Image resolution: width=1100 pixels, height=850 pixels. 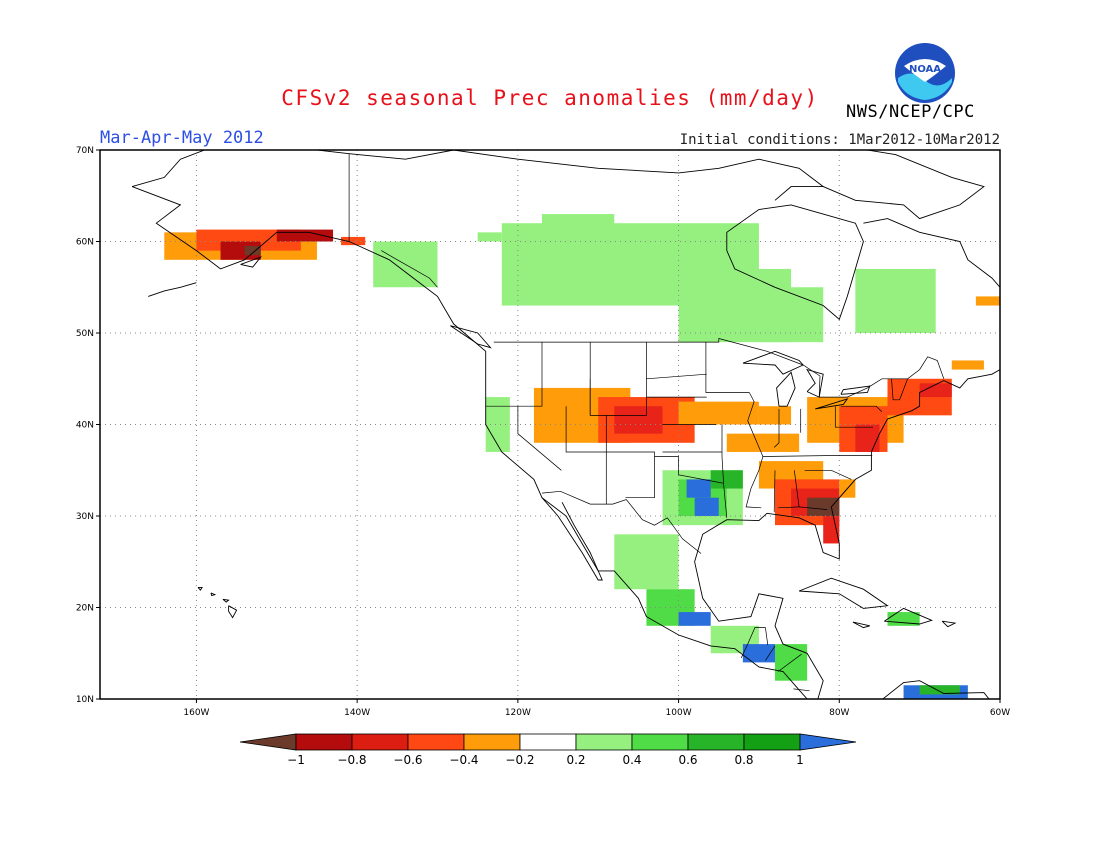 I want to click on lat-tick-label: 40N, so click(x=85, y=426).